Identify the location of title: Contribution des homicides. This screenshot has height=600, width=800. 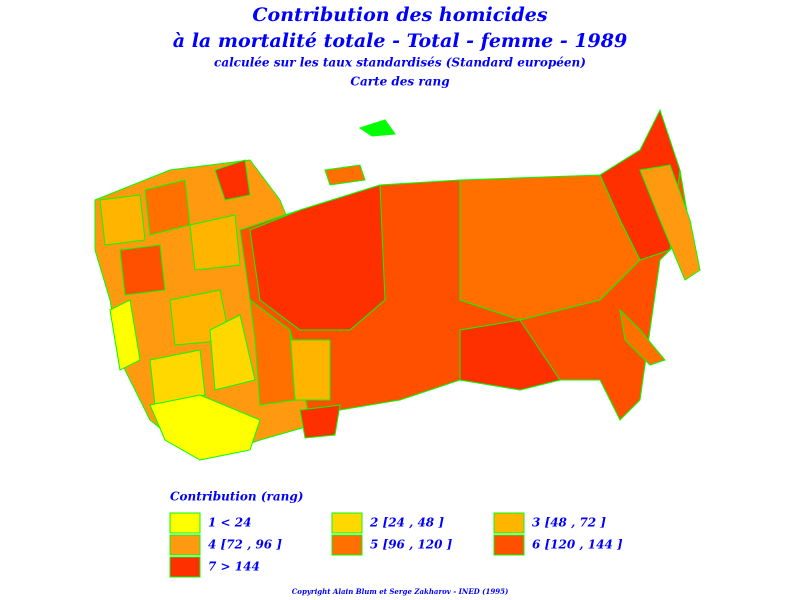
(399, 15).